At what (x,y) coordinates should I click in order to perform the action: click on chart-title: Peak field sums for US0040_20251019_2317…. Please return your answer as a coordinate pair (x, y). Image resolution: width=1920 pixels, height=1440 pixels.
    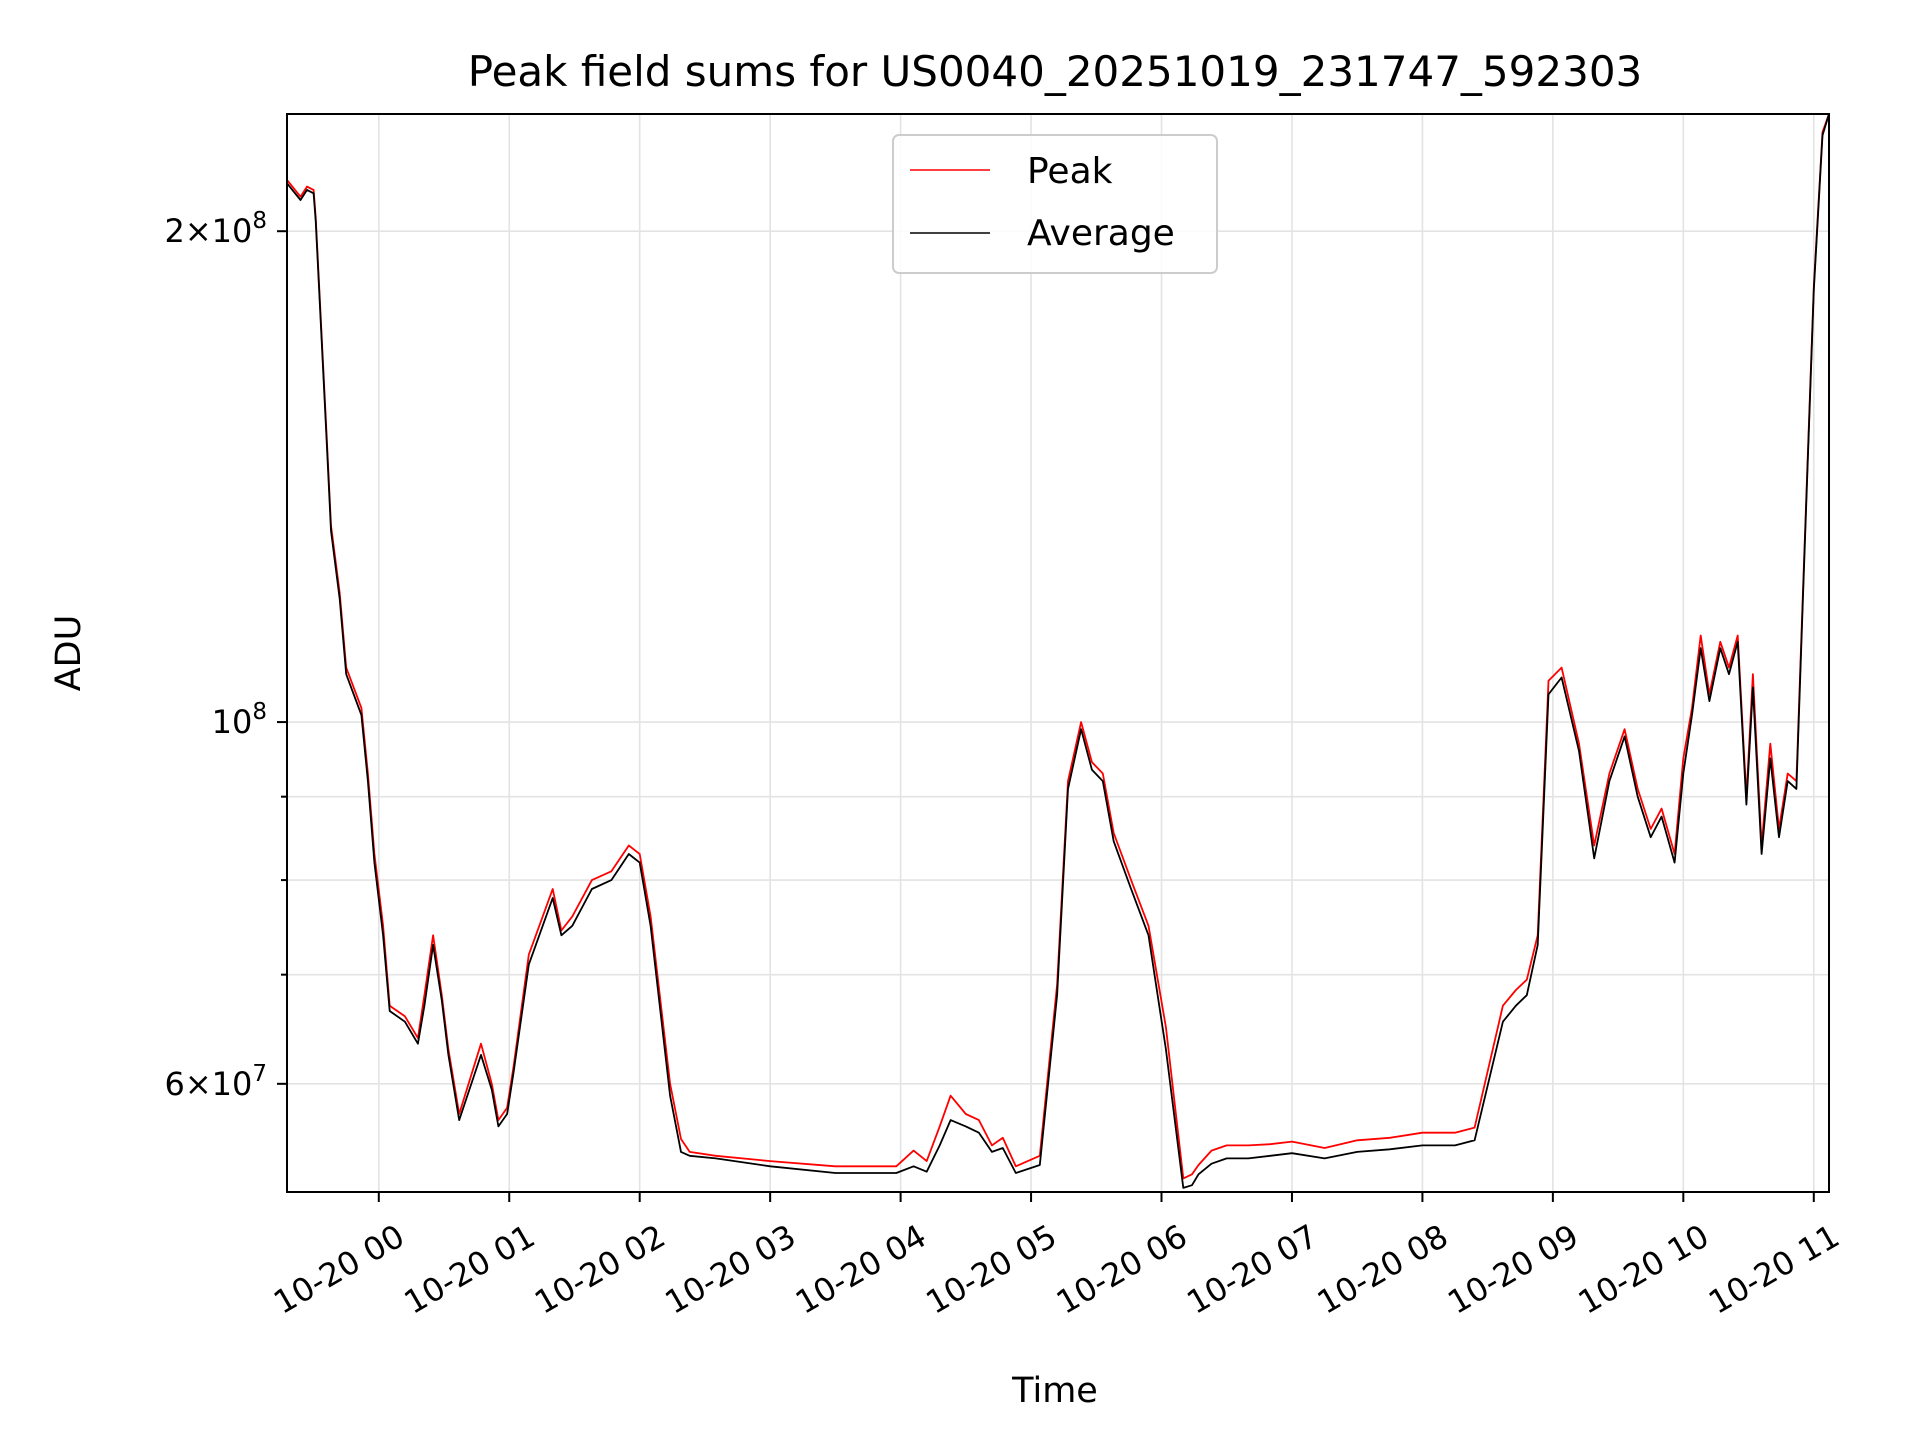
    Looking at the image, I should click on (1055, 71).